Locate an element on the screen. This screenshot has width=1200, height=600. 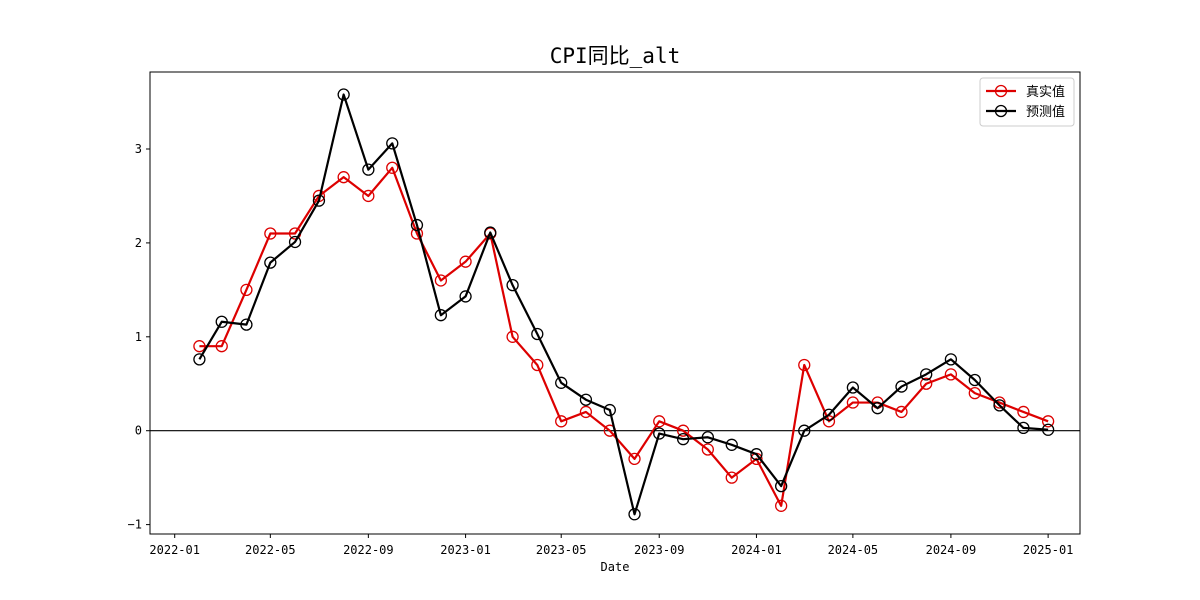
x-tick-label: 2022-05 is located at coordinates (270, 550).